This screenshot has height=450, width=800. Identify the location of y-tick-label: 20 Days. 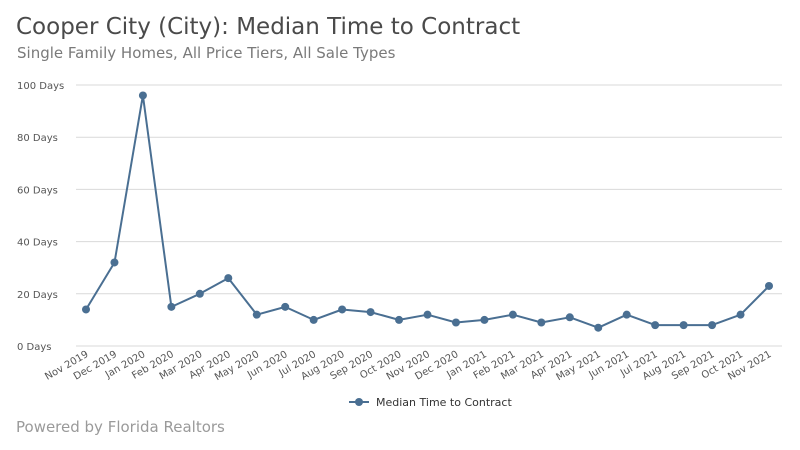
(37, 295).